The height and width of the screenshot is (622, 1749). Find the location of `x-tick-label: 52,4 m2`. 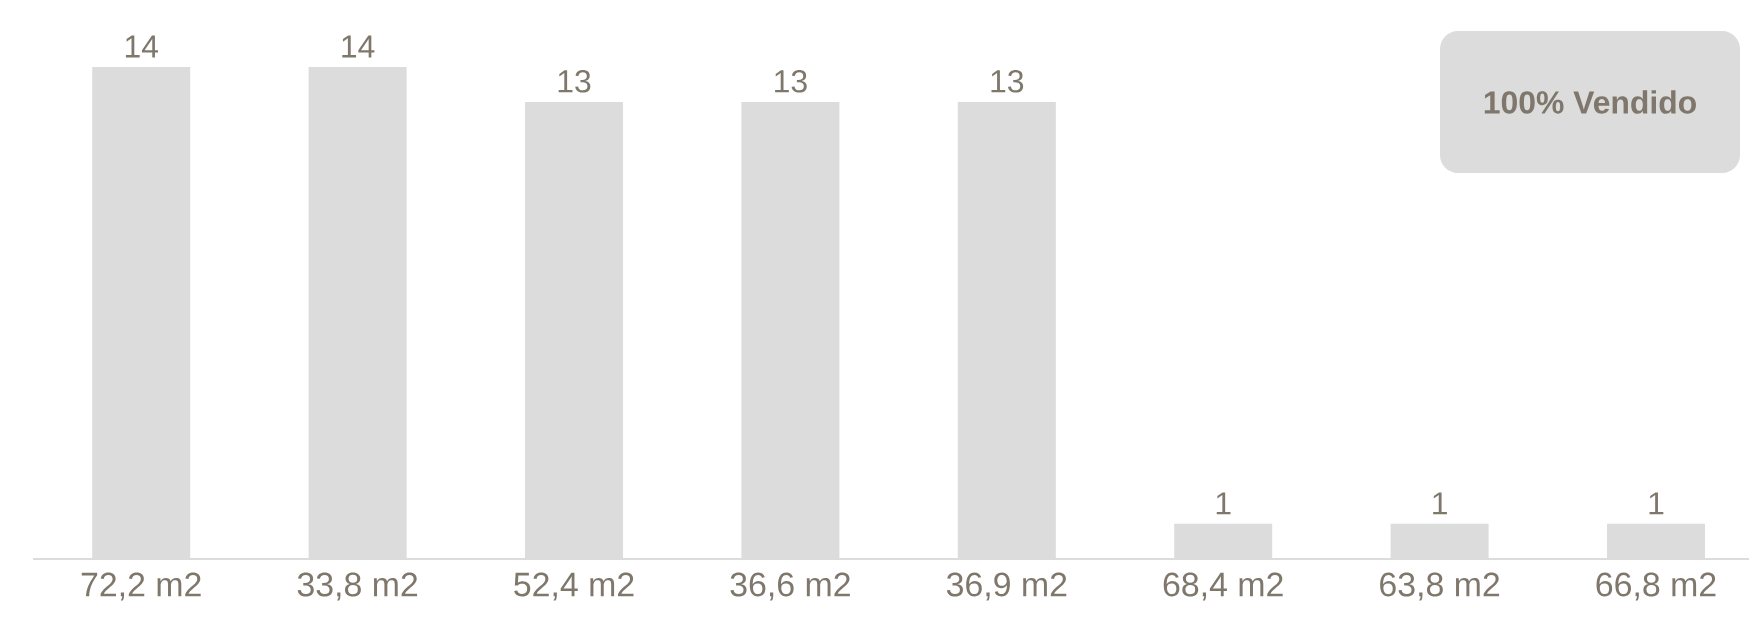

x-tick-label: 52,4 m2 is located at coordinates (574, 586).